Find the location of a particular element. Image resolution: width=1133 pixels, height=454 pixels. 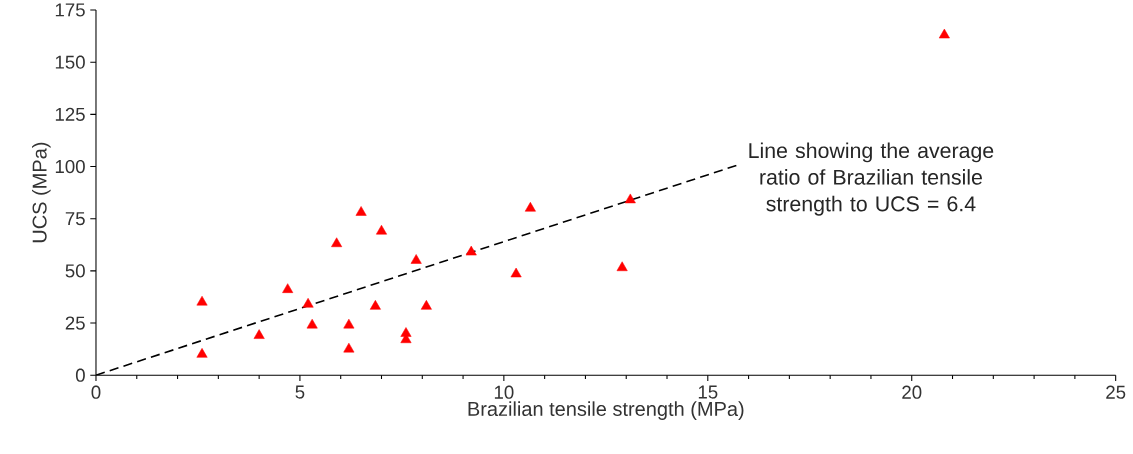

x-tick-label: 20 is located at coordinates (912, 392).